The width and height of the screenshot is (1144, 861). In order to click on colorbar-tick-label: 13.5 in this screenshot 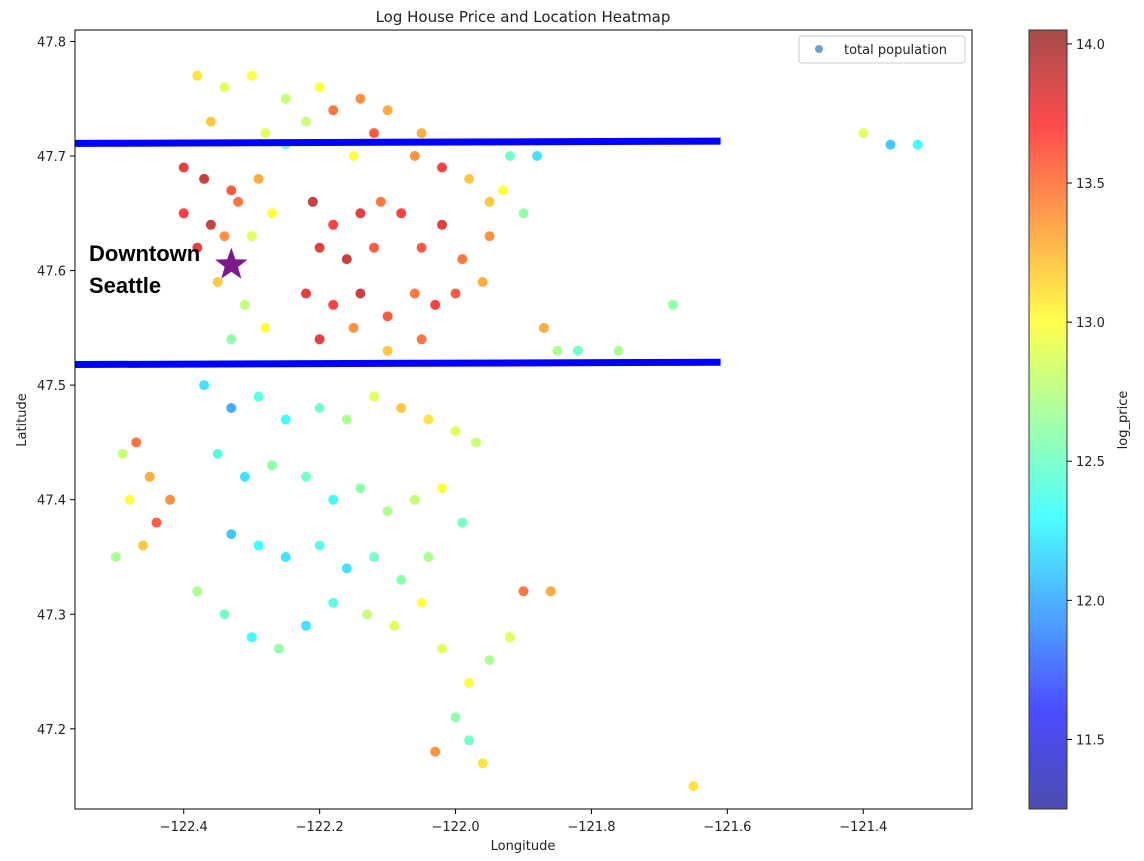, I will do `click(1090, 184)`.